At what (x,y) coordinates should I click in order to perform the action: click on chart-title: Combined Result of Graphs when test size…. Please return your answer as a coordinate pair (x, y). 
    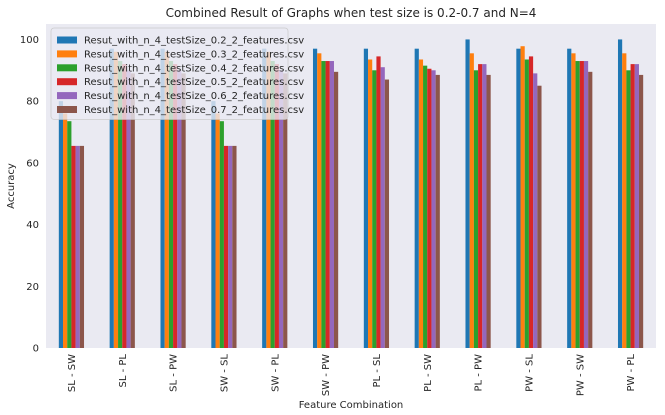
    Looking at the image, I should click on (351, 13).